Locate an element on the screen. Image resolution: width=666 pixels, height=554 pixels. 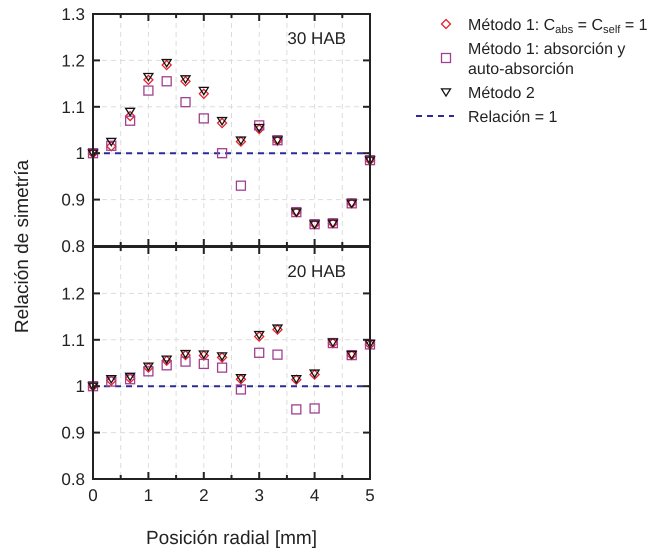
x-tick-label: 3 is located at coordinates (259, 495).